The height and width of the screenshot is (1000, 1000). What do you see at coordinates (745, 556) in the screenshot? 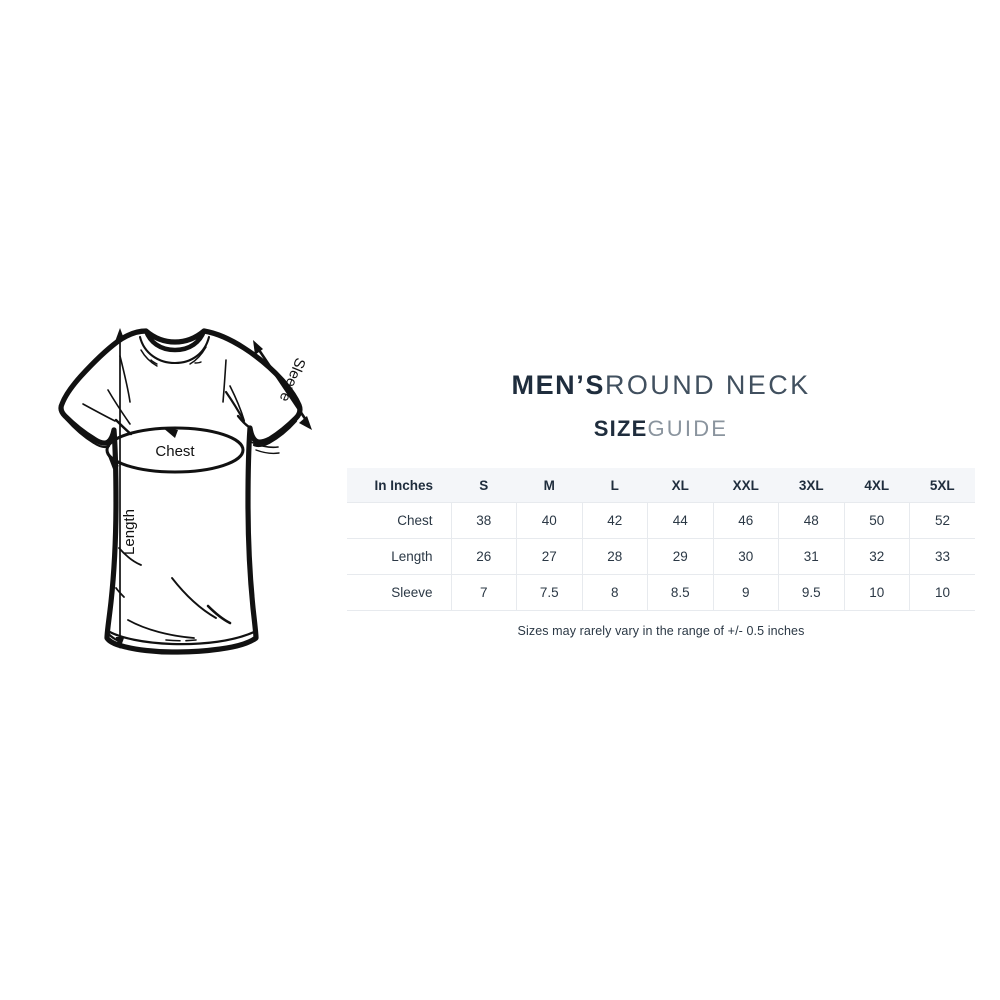
I see `cell-length-xxl: 30` at bounding box center [745, 556].